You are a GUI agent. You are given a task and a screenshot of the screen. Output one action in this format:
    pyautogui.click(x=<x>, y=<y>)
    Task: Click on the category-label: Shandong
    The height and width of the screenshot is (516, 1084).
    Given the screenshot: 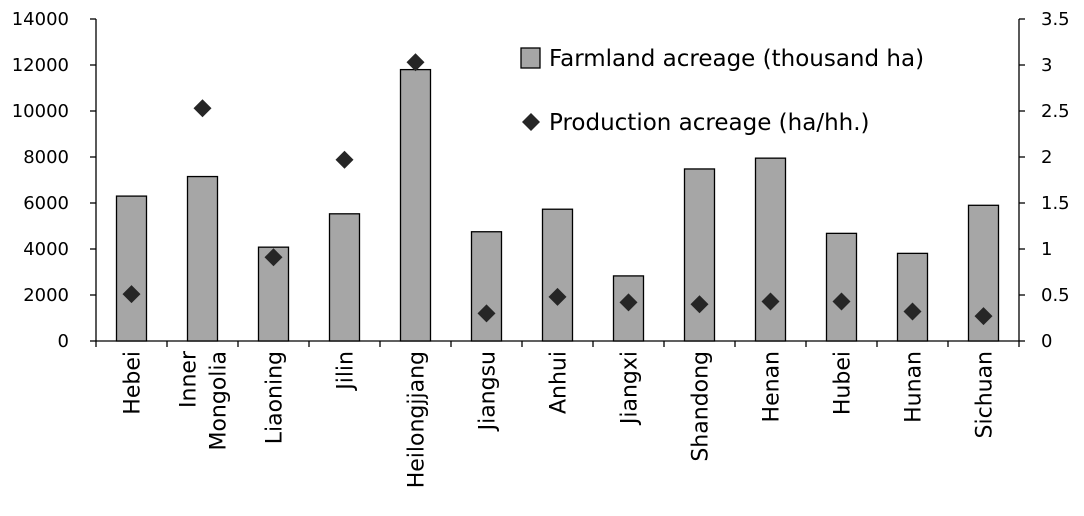 What is the action you would take?
    pyautogui.click(x=701, y=406)
    